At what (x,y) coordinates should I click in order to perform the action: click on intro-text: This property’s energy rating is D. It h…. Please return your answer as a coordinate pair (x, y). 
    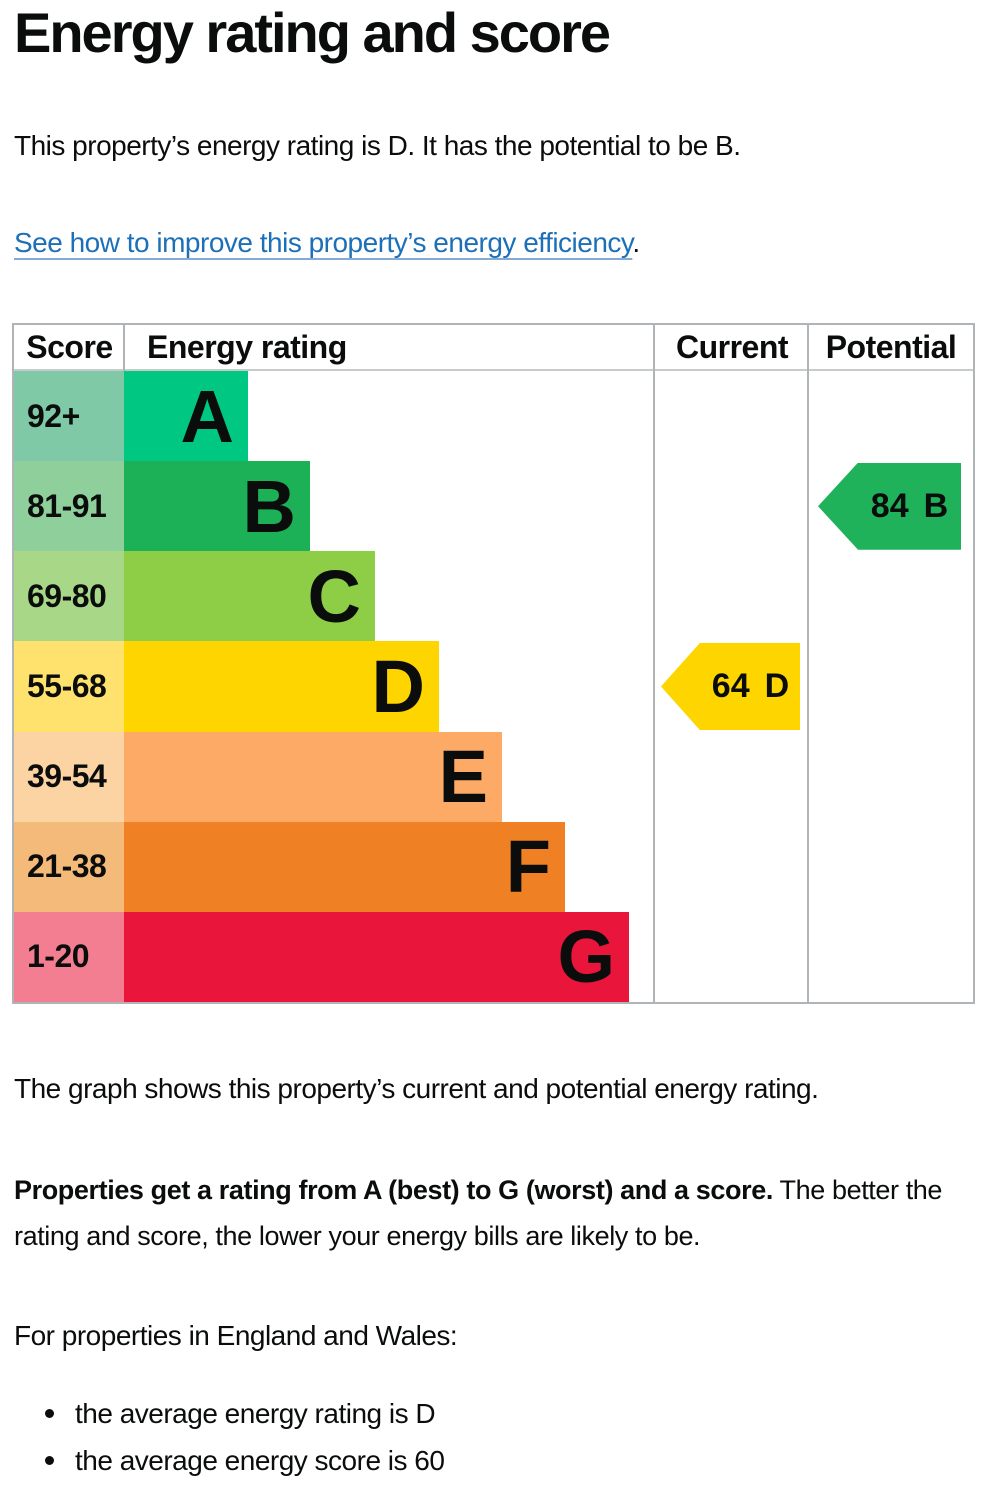
    Looking at the image, I should click on (377, 145).